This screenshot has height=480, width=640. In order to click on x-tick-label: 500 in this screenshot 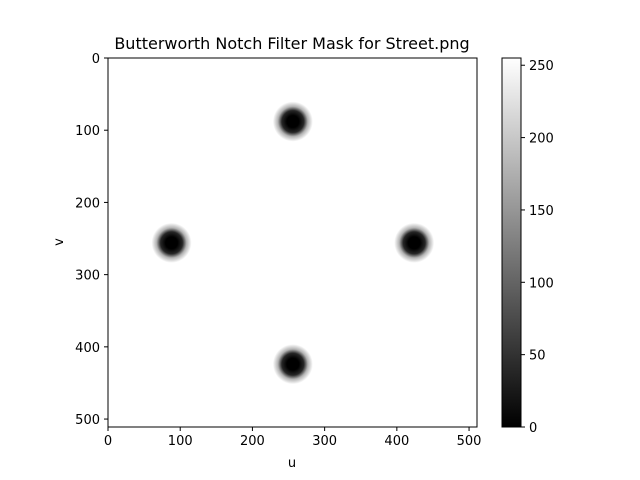, I will do `click(469, 441)`.